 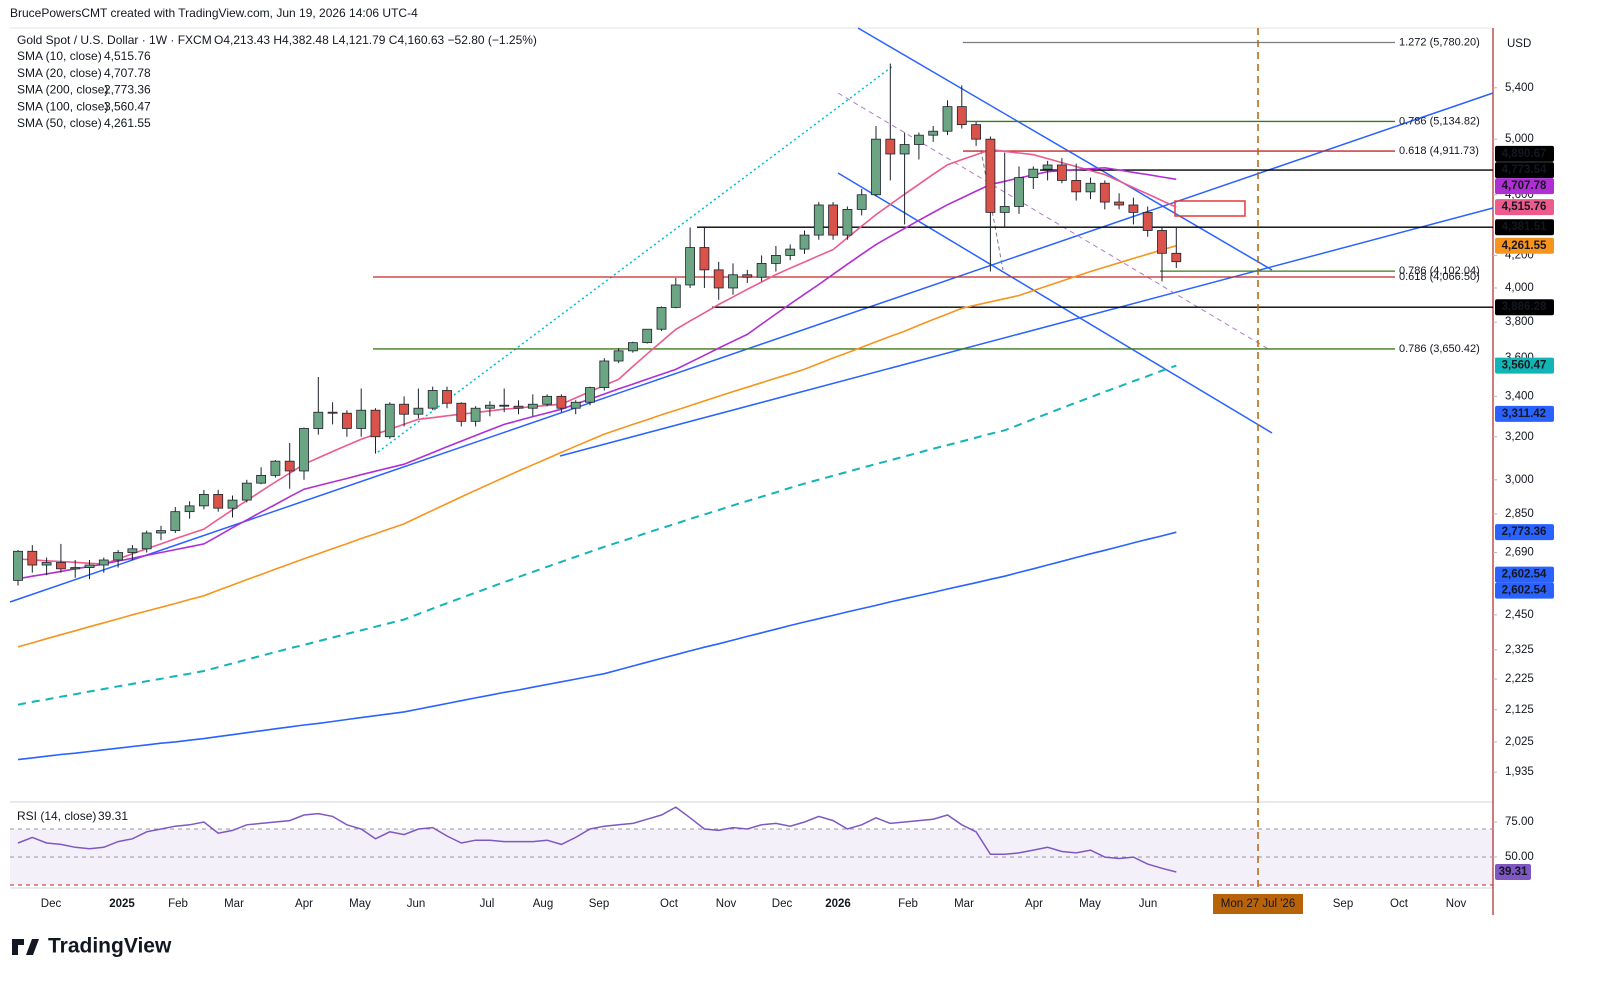 What do you see at coordinates (1519, 650) in the screenshot?
I see `y-tick-label: 2,325` at bounding box center [1519, 650].